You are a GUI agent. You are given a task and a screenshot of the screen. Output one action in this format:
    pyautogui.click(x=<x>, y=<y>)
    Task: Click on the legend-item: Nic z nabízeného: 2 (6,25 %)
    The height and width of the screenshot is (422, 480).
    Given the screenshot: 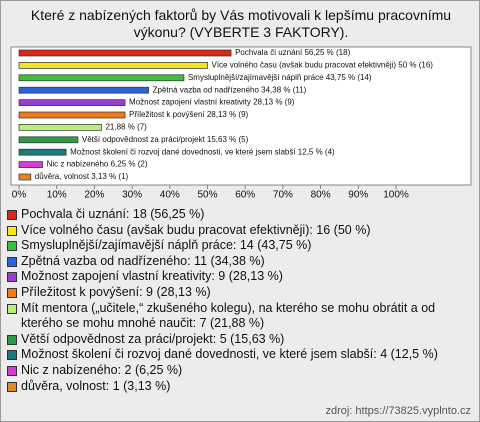 What is the action you would take?
    pyautogui.click(x=241, y=371)
    